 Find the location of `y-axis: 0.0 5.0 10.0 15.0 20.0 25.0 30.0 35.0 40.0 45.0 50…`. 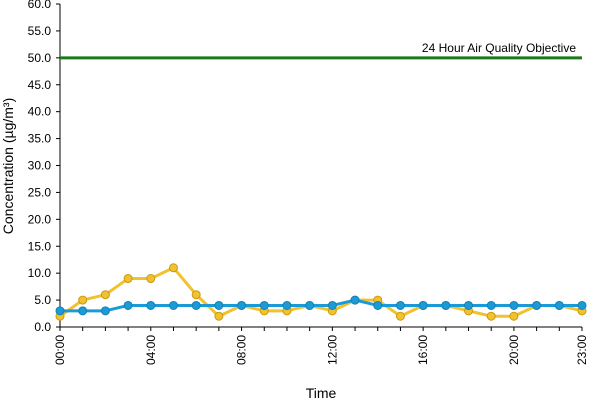

y-axis: 0.0 5.0 10.0 15.0 20.0 25.0 30.0 35.0 40.0 45.0 50… is located at coordinates (44, 167).